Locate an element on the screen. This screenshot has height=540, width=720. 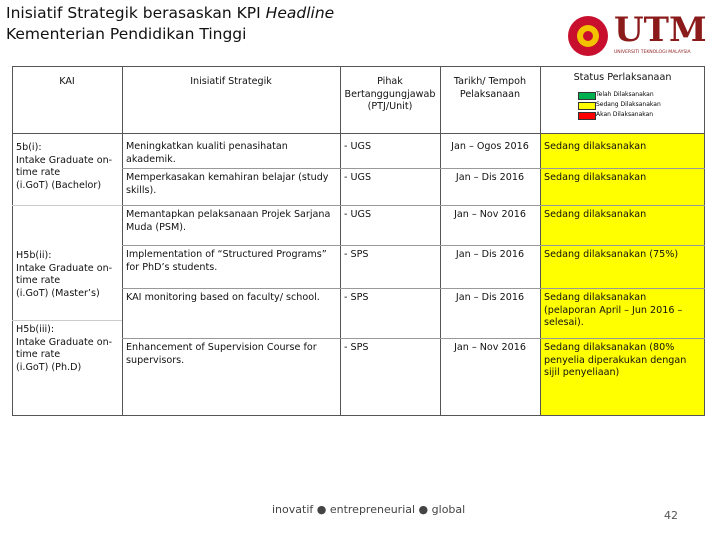
title-italic: Headline is located at coordinates (300, 13).